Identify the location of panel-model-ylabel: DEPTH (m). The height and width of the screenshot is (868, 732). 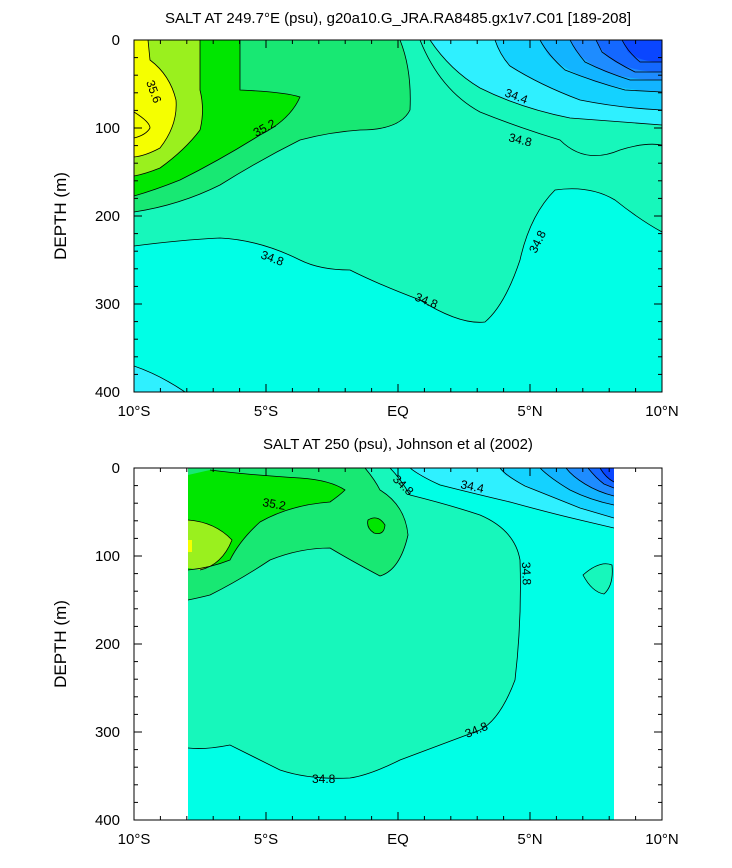
(60, 216).